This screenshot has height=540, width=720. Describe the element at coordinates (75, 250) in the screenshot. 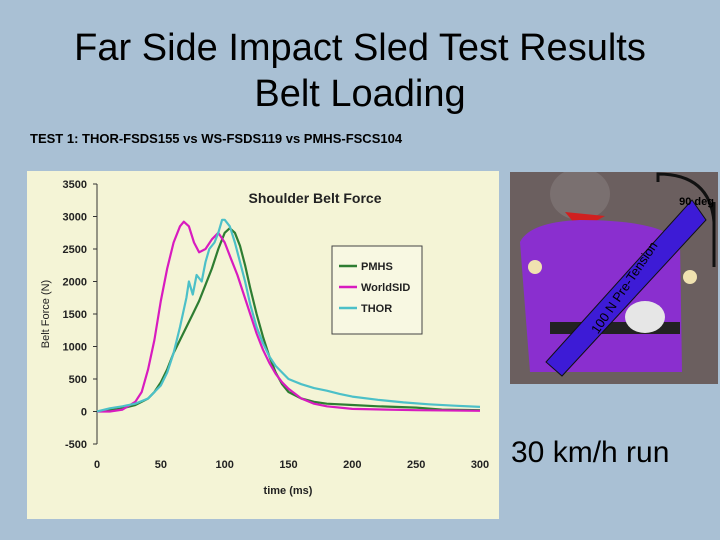

I see `y-tick-label: 2500` at that location.